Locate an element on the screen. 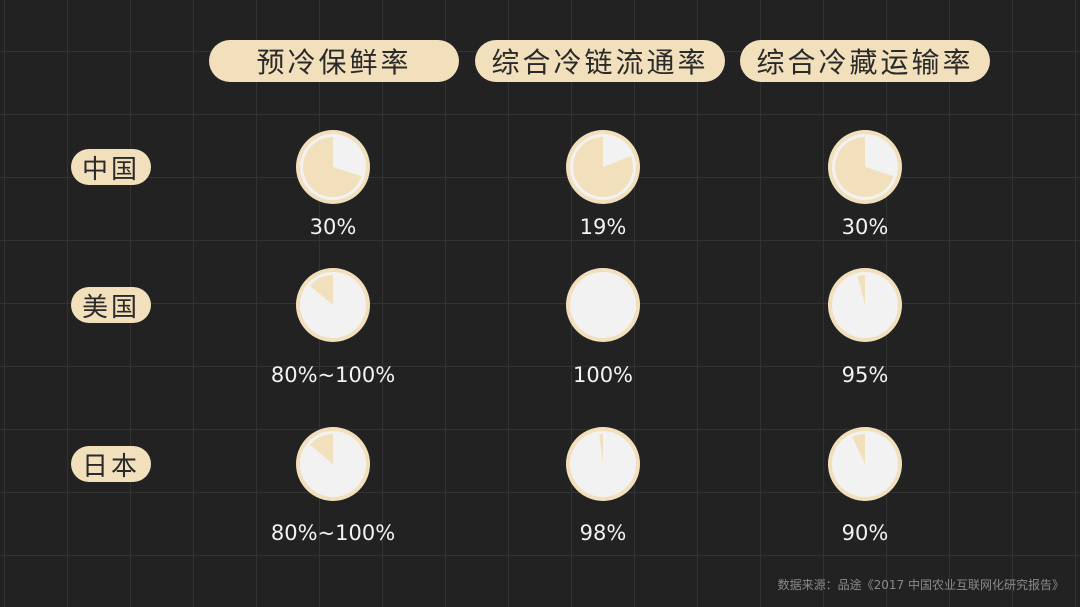 The width and height of the screenshot is (1080, 607). value-label: 100% is located at coordinates (603, 375).